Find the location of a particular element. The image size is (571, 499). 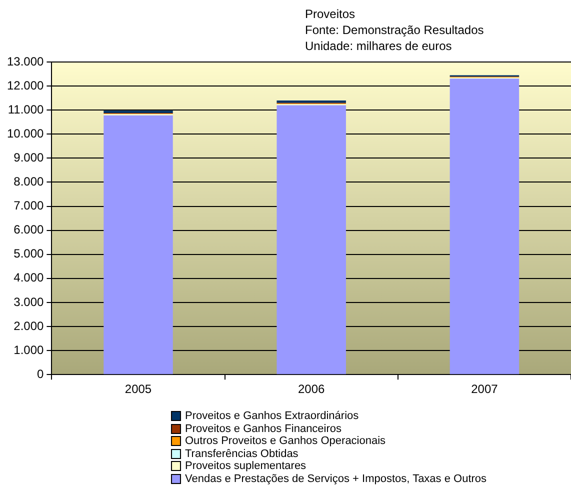

y-tick-label: 13.000 is located at coordinates (25, 61).